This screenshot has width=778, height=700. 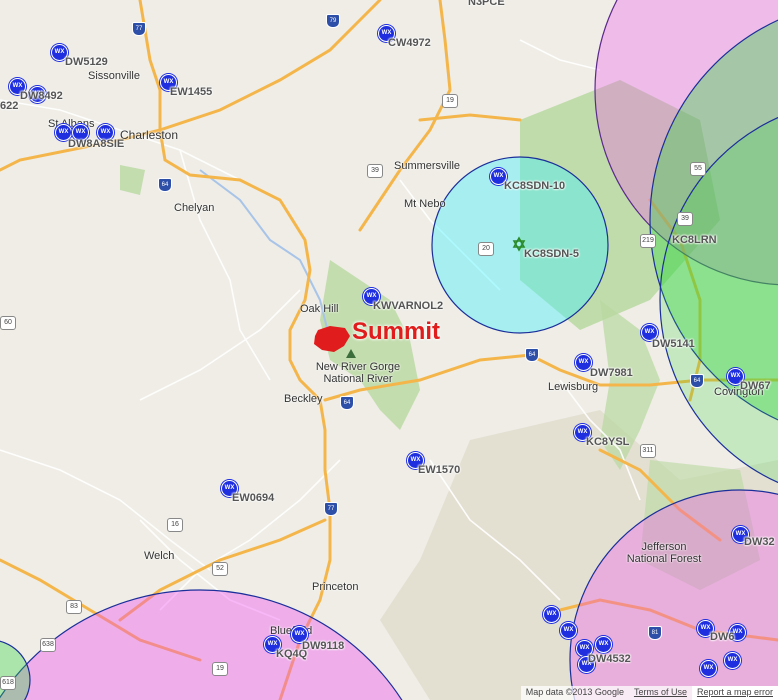 I want to click on coverage-circle-kc8sdn, so click(x=520, y=245).